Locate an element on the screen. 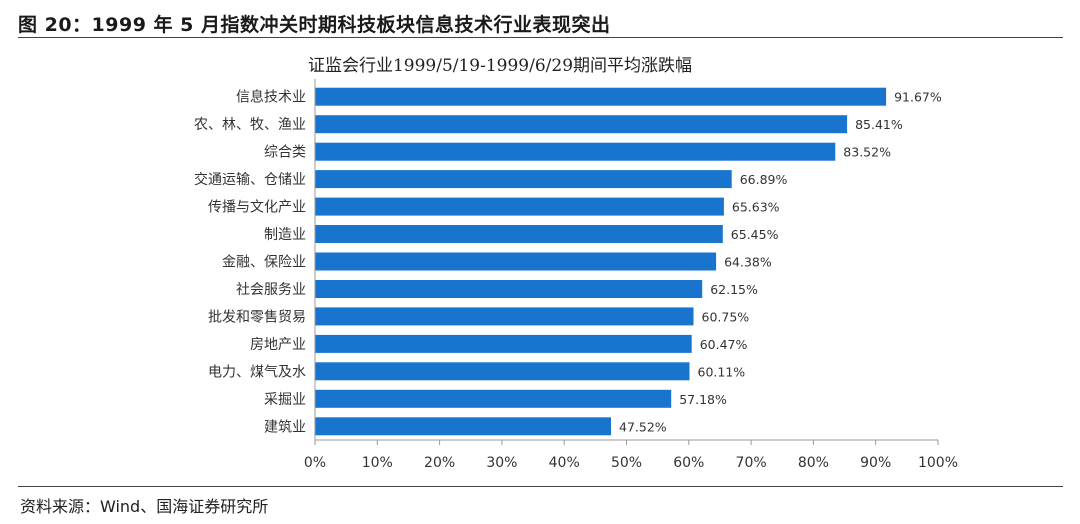 Image resolution: width=1080 pixels, height=524 pixels. x-tick-label: 100% is located at coordinates (938, 463).